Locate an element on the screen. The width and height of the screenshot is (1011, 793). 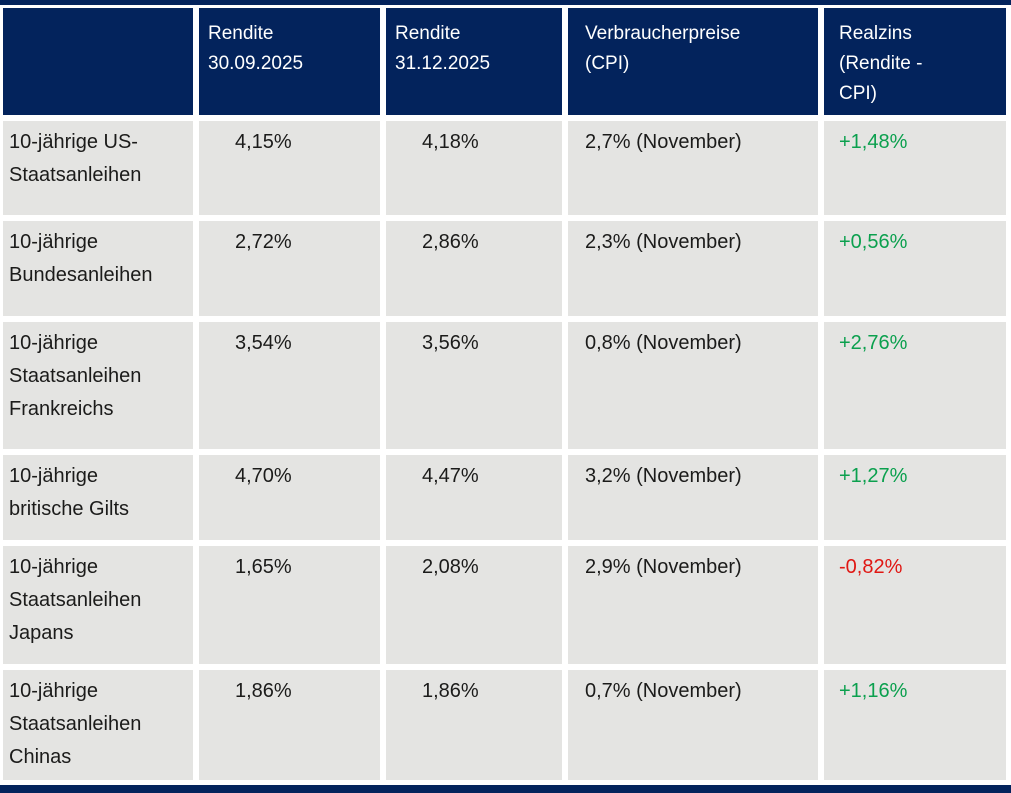
row-label: 10-jährige britische Gilts is located at coordinates (98, 497).